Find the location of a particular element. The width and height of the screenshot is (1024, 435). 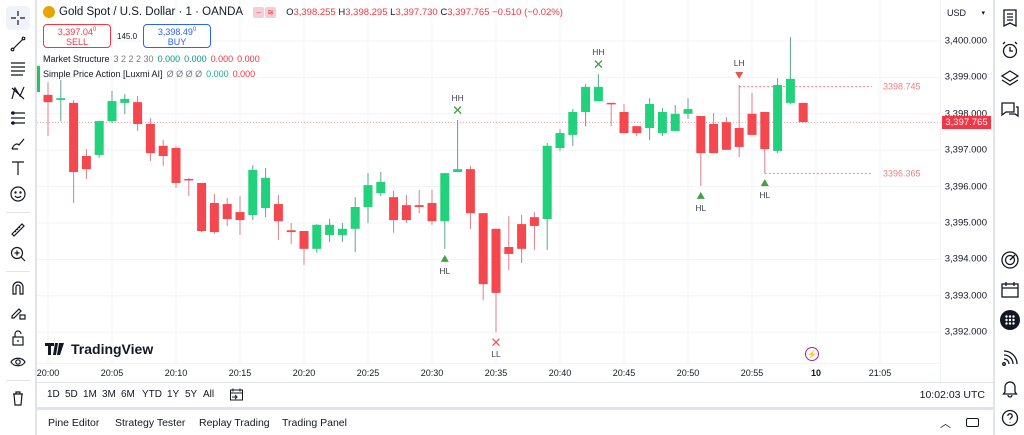

range-button-ytd: YTD is located at coordinates (152, 394).